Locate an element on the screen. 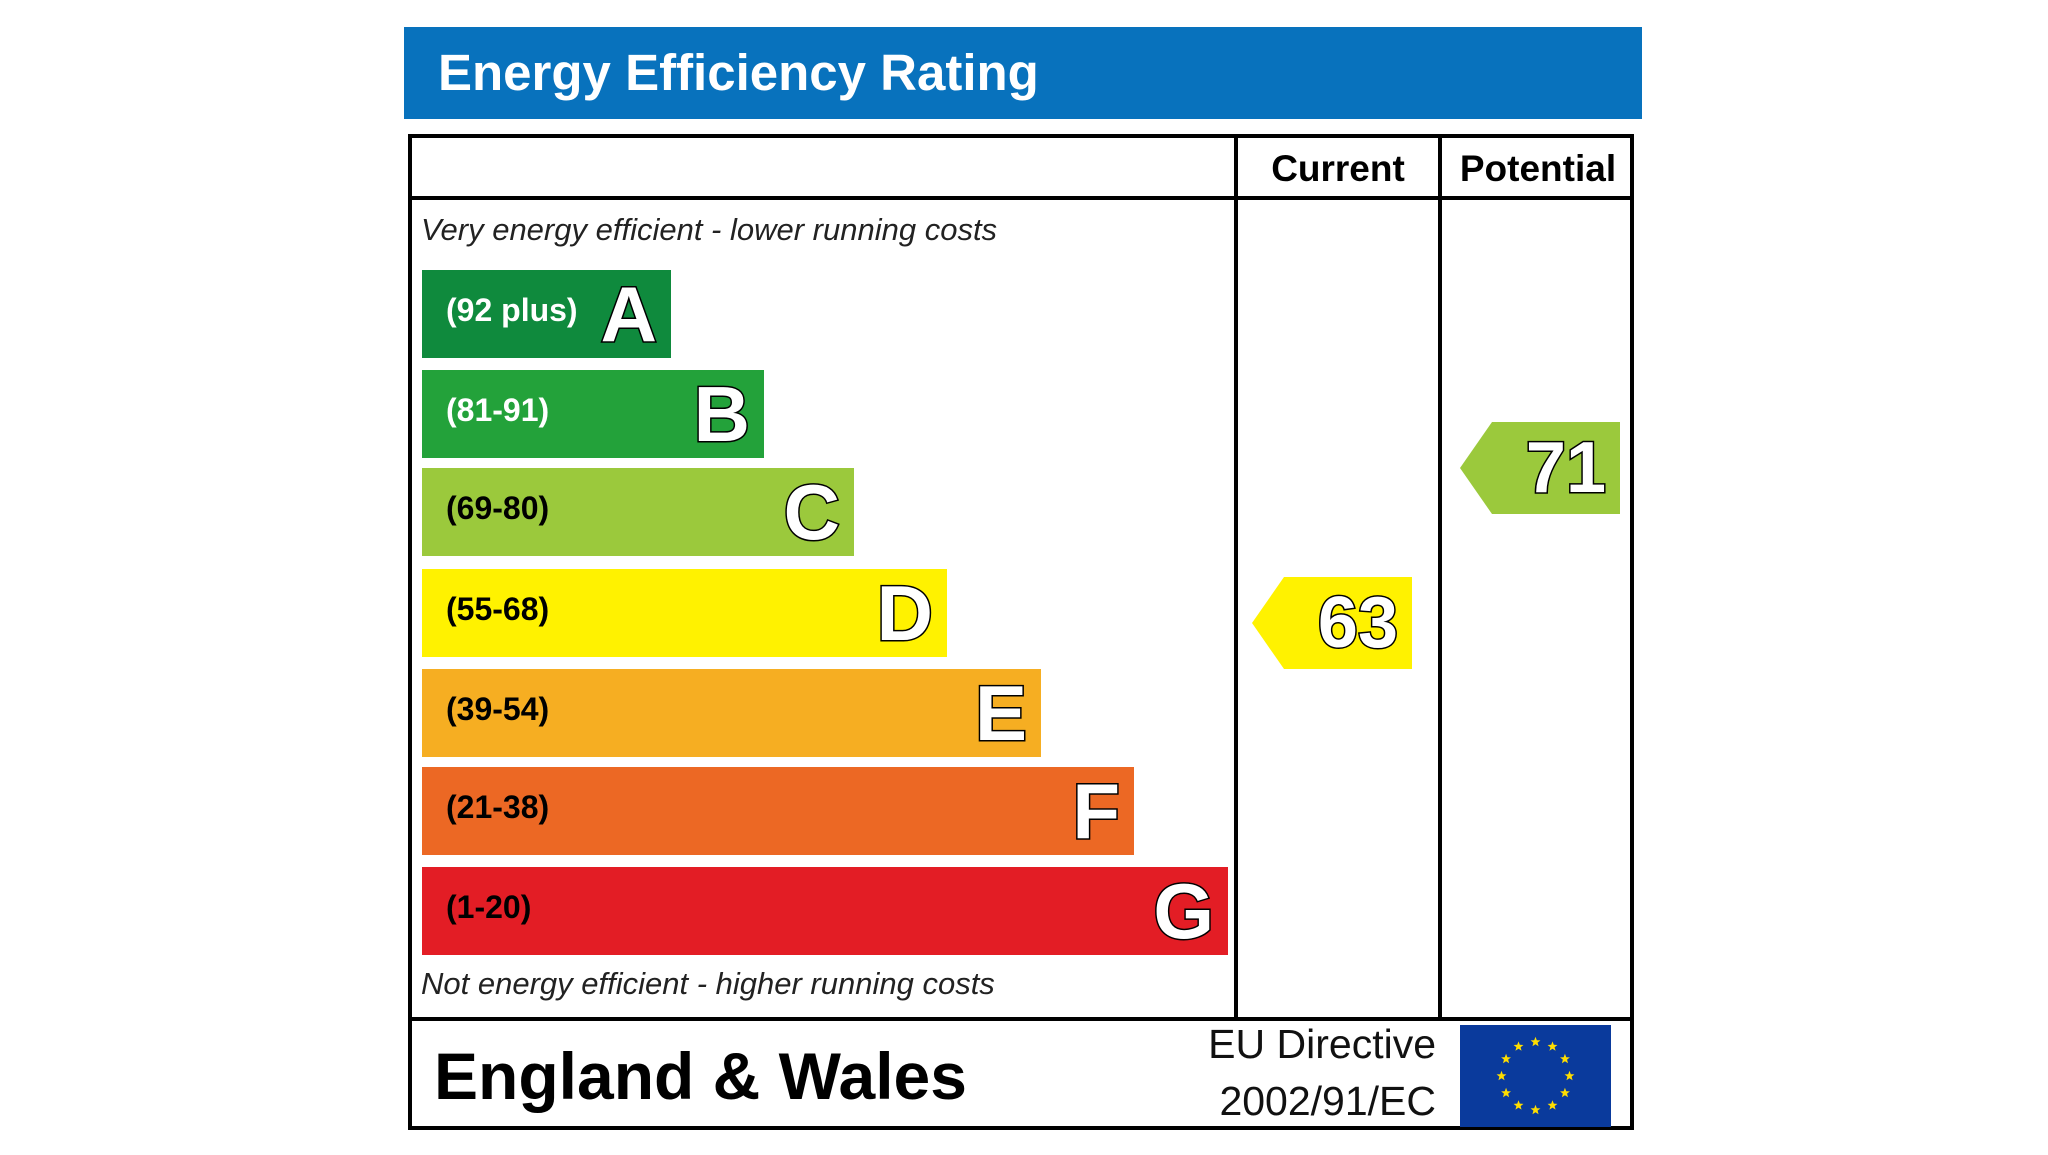 The image size is (2048, 1155). header-divider is located at coordinates (1021, 198).